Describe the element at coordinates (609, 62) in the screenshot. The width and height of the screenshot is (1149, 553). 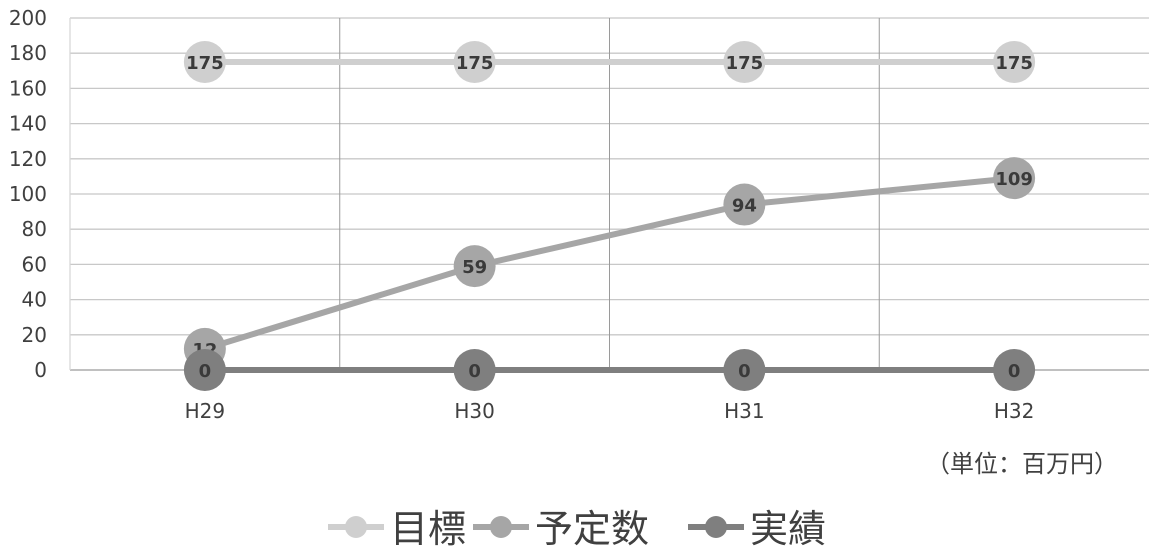
I see `series-目標: 175 175 175 175` at that location.